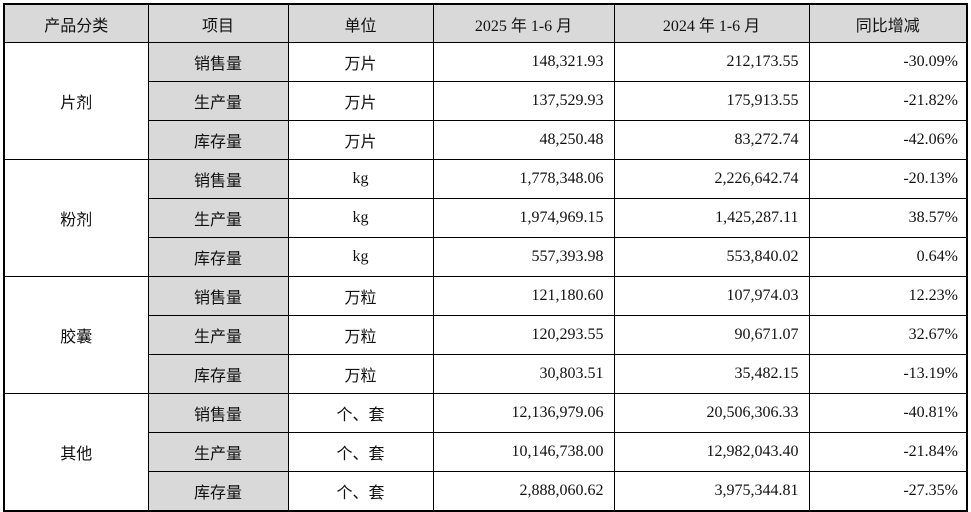  I want to click on change-cell: -21.84%, so click(888, 452).